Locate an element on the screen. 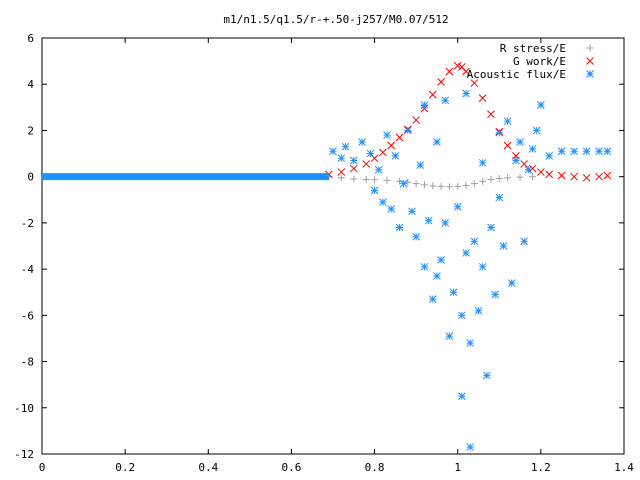 The height and width of the screenshot is (480, 640). y-tick-label: 2 is located at coordinates (30, 130).